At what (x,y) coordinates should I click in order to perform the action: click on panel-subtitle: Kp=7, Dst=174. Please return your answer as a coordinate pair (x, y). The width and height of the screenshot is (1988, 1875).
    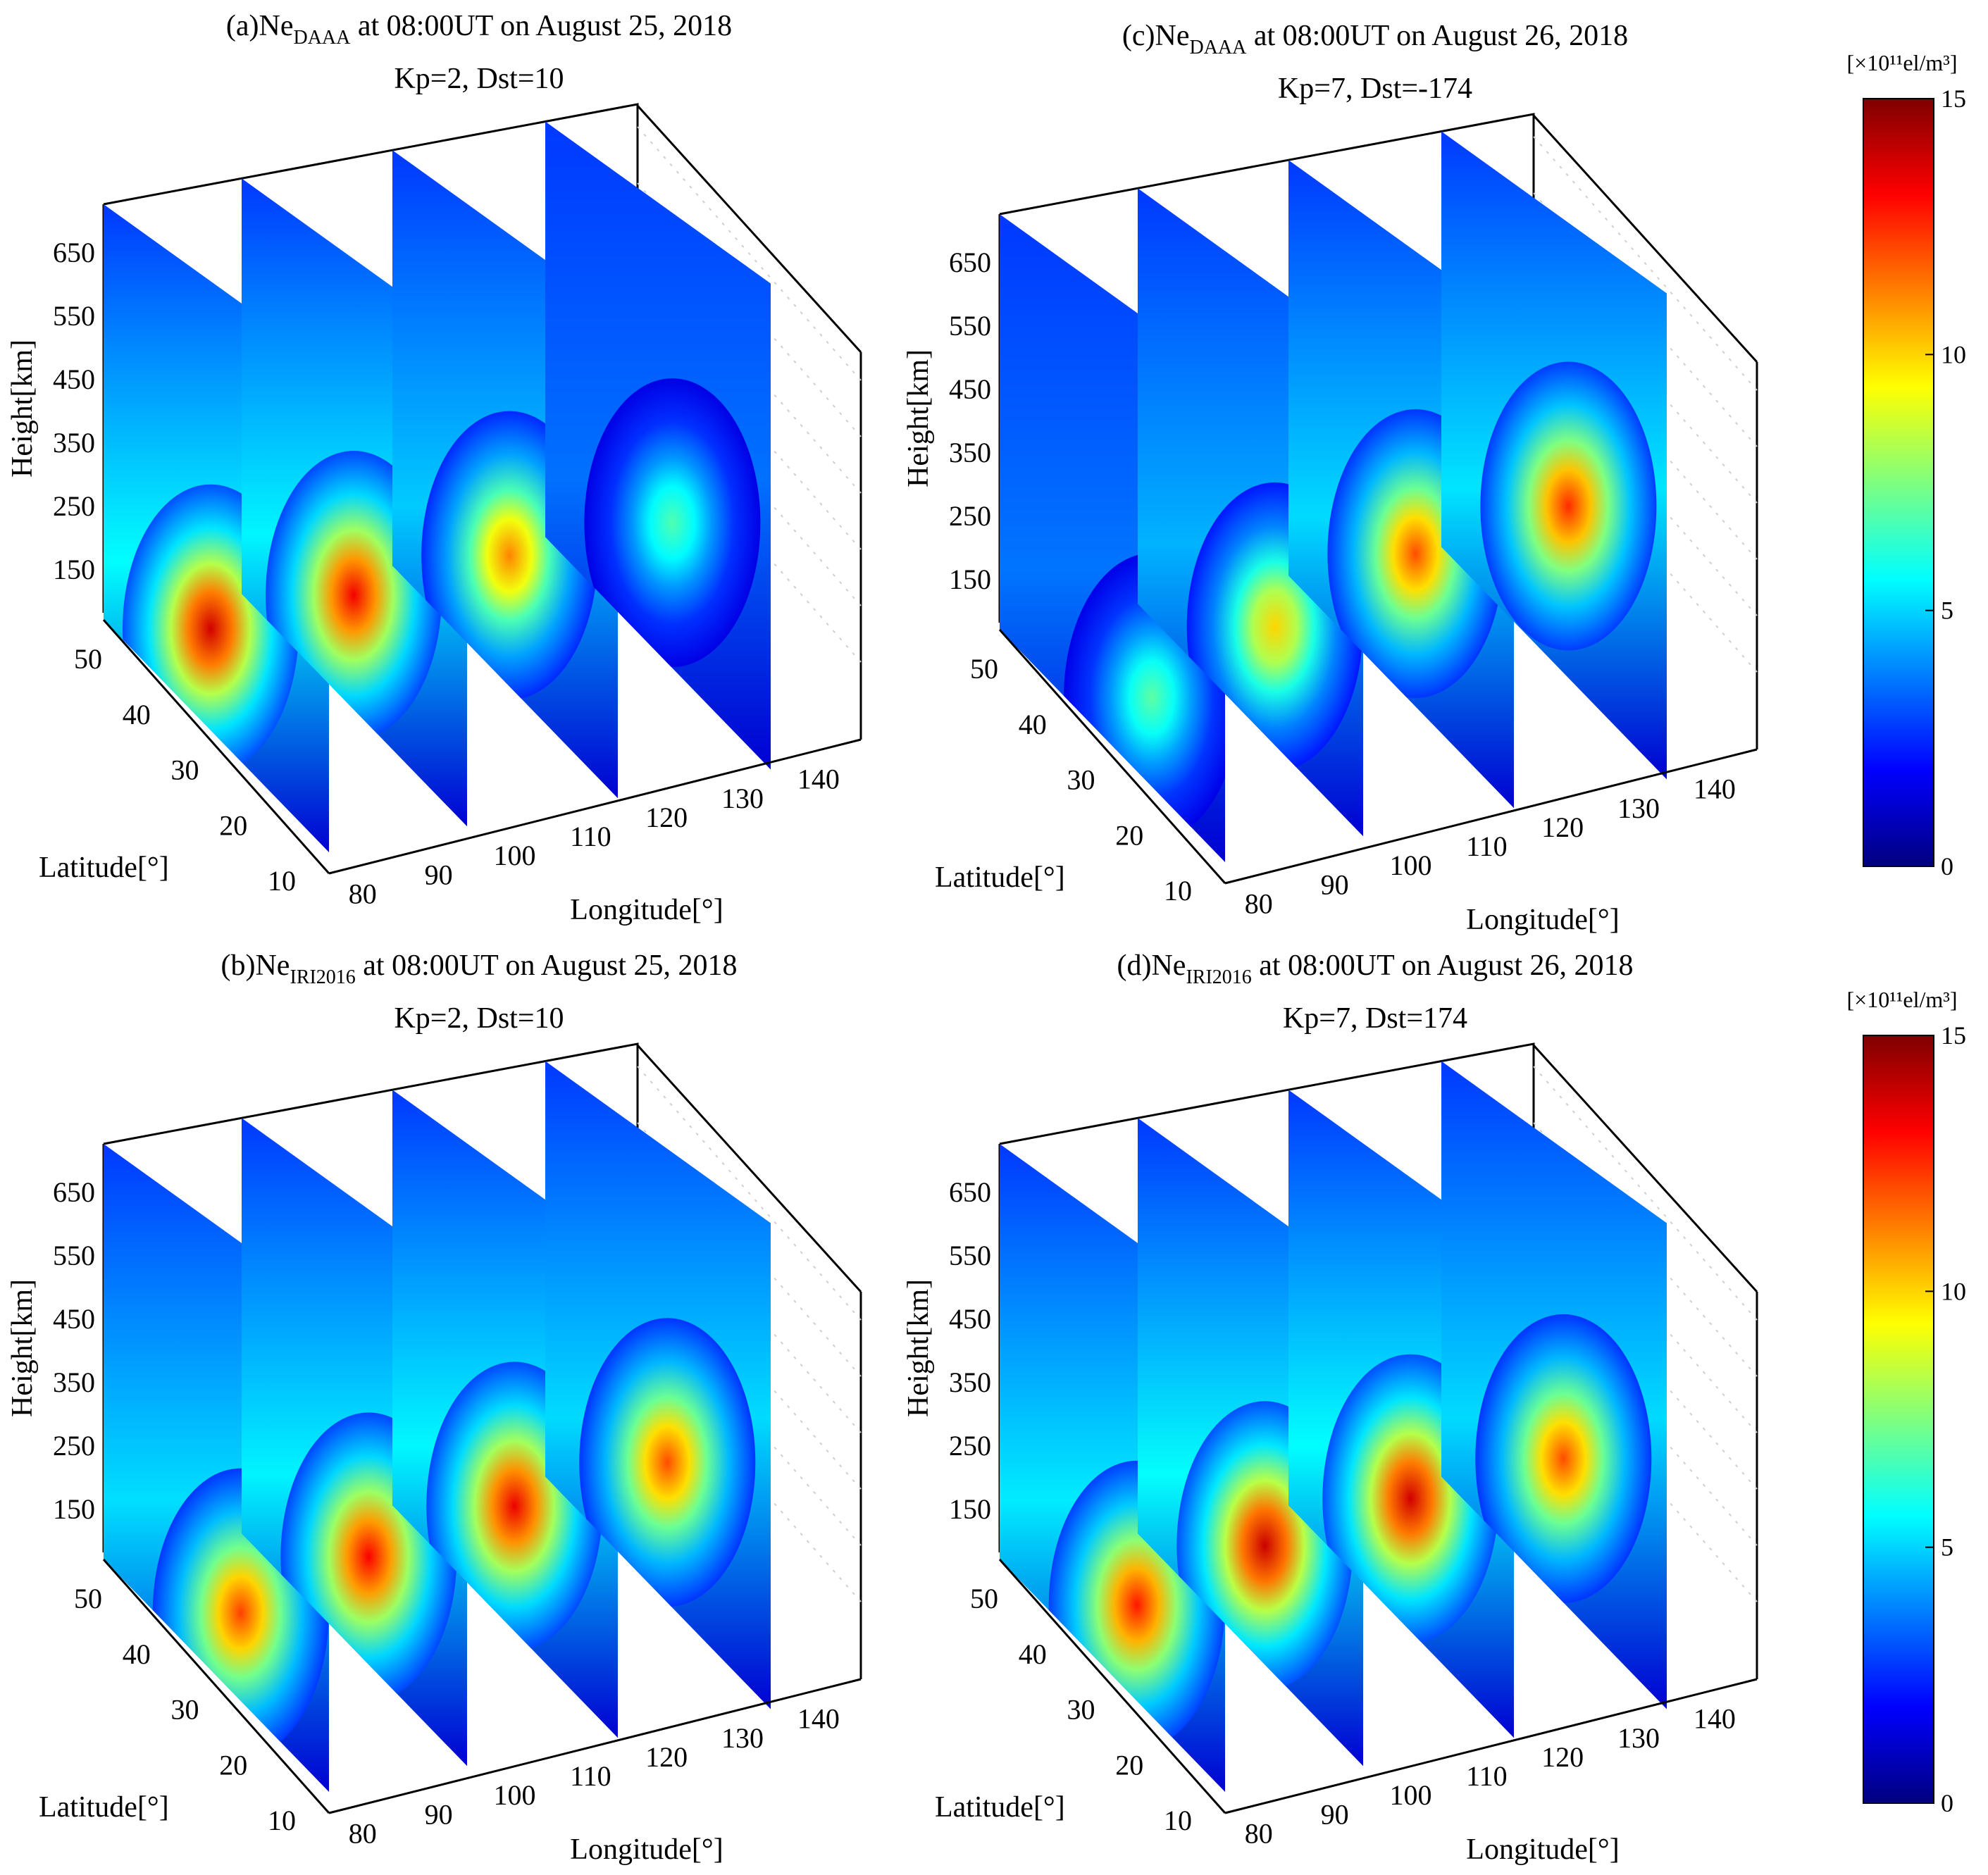
    Looking at the image, I should click on (1375, 1018).